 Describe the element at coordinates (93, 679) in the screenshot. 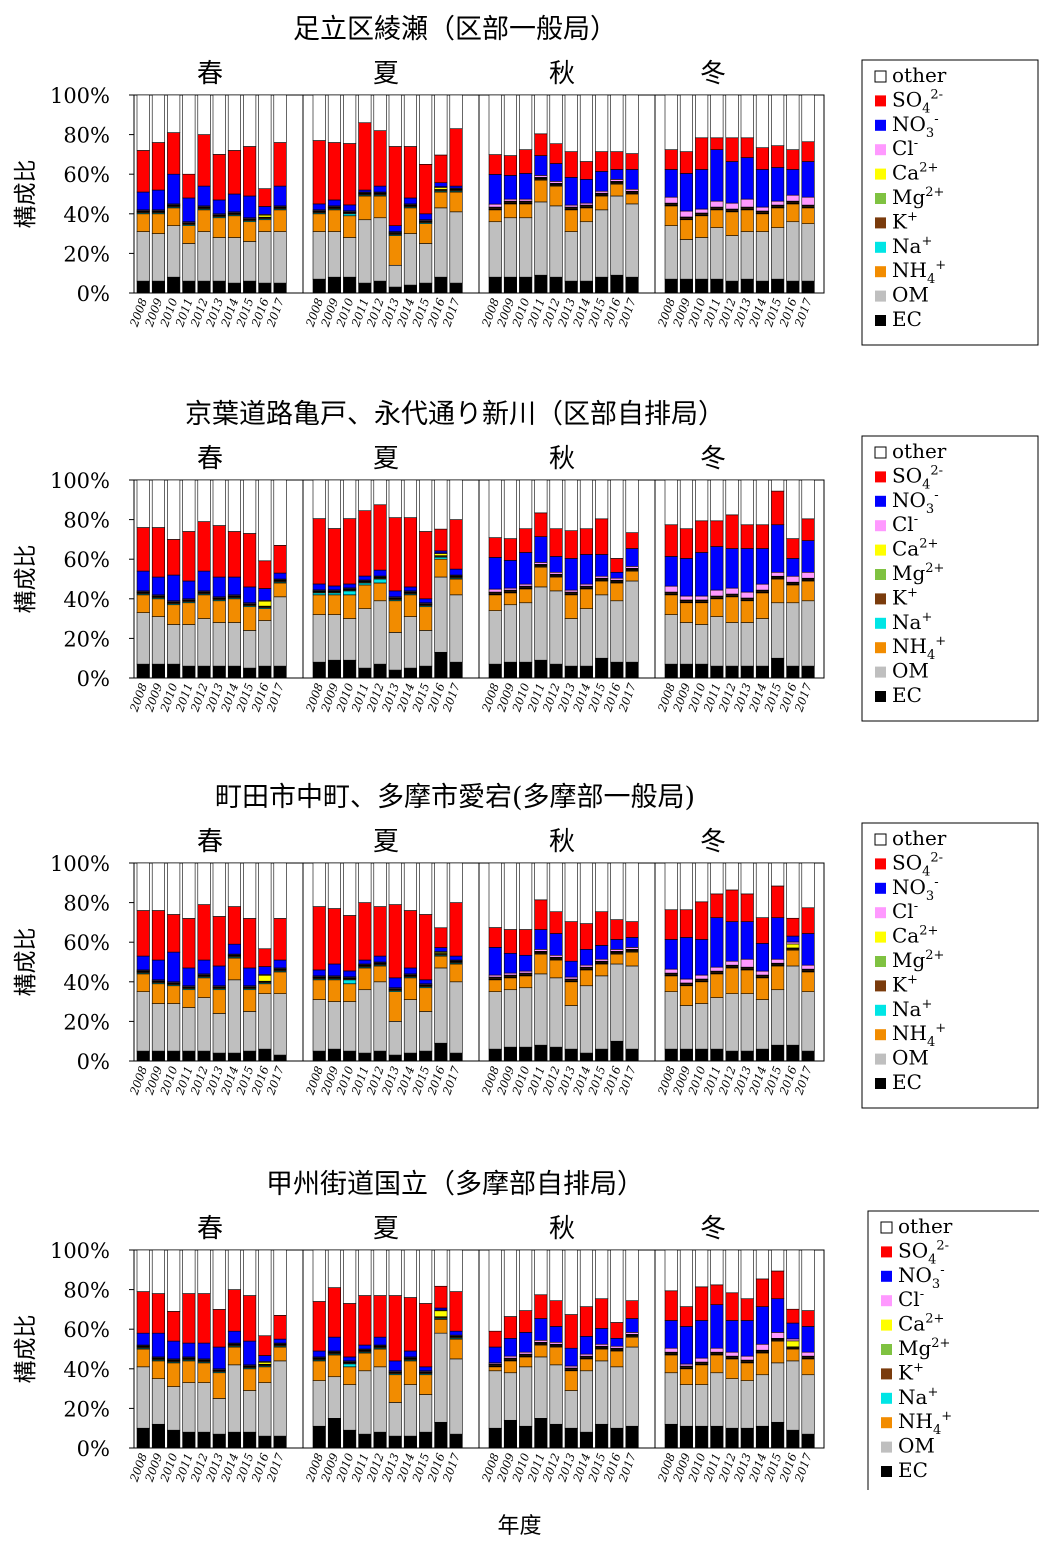

I see `y-tick-label: 0%` at that location.